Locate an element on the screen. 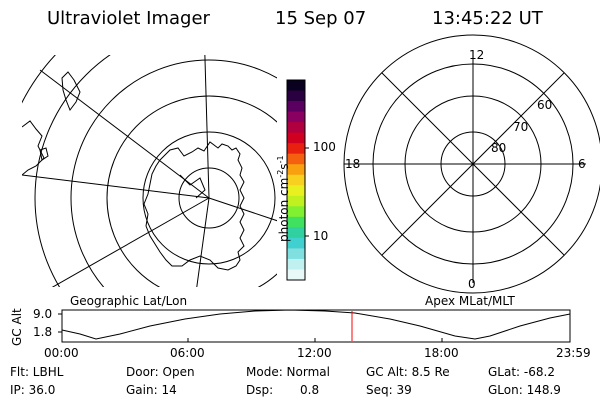 This screenshot has width=600, height=400. colorbar is located at coordinates (296, 180).